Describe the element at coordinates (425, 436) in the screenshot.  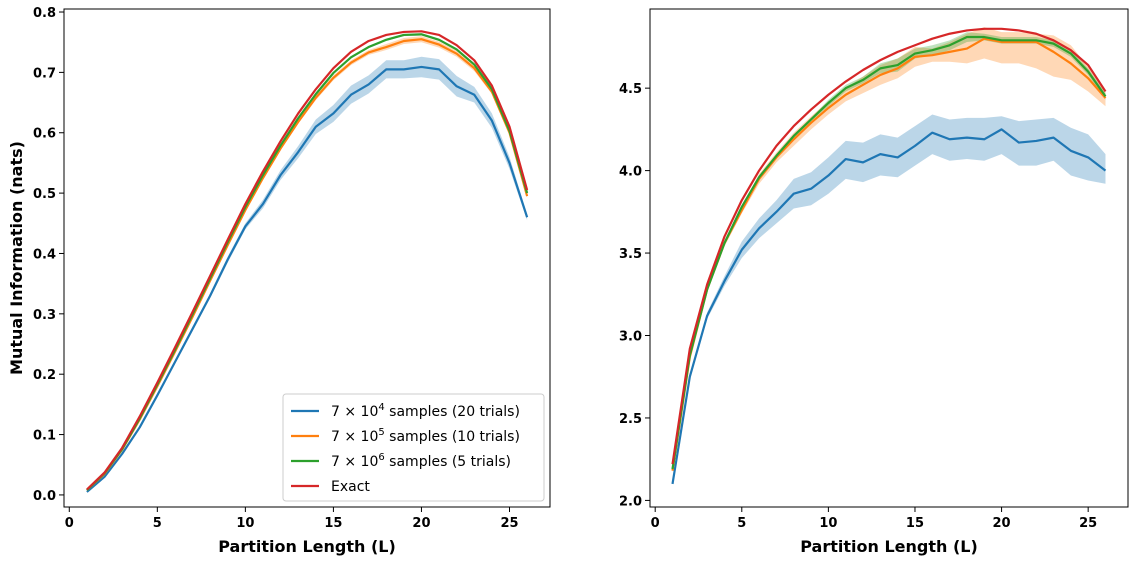
I see `legend-label-2: 7 × 105 samples (10 trials)` at that location.